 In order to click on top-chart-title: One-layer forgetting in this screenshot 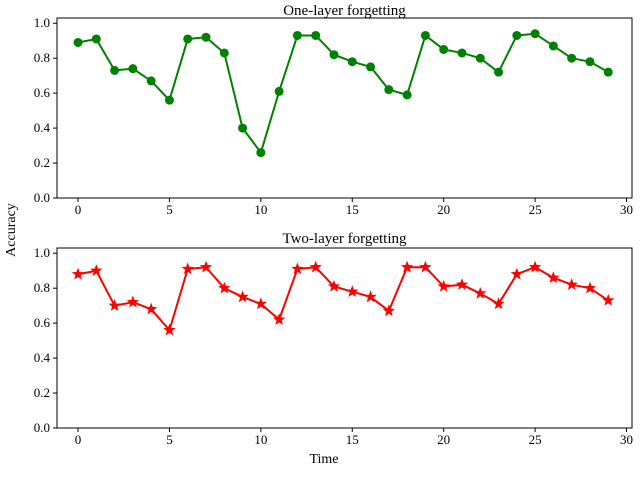, I will do `click(344, 11)`.